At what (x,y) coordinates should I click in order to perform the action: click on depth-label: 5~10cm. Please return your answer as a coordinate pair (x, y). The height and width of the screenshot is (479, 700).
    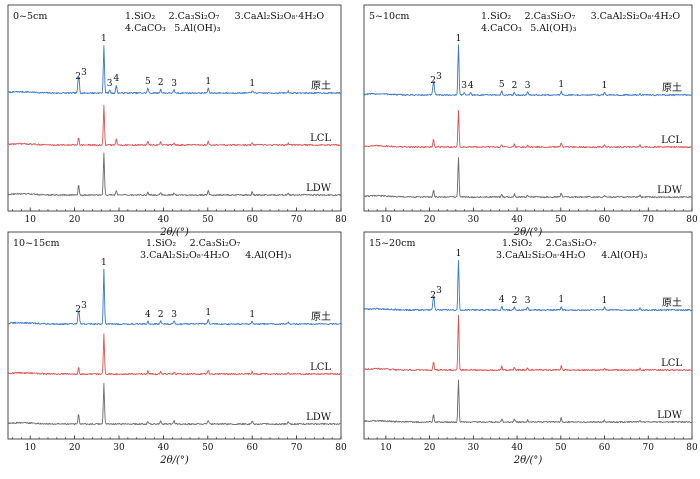
    Looking at the image, I should click on (389, 16).